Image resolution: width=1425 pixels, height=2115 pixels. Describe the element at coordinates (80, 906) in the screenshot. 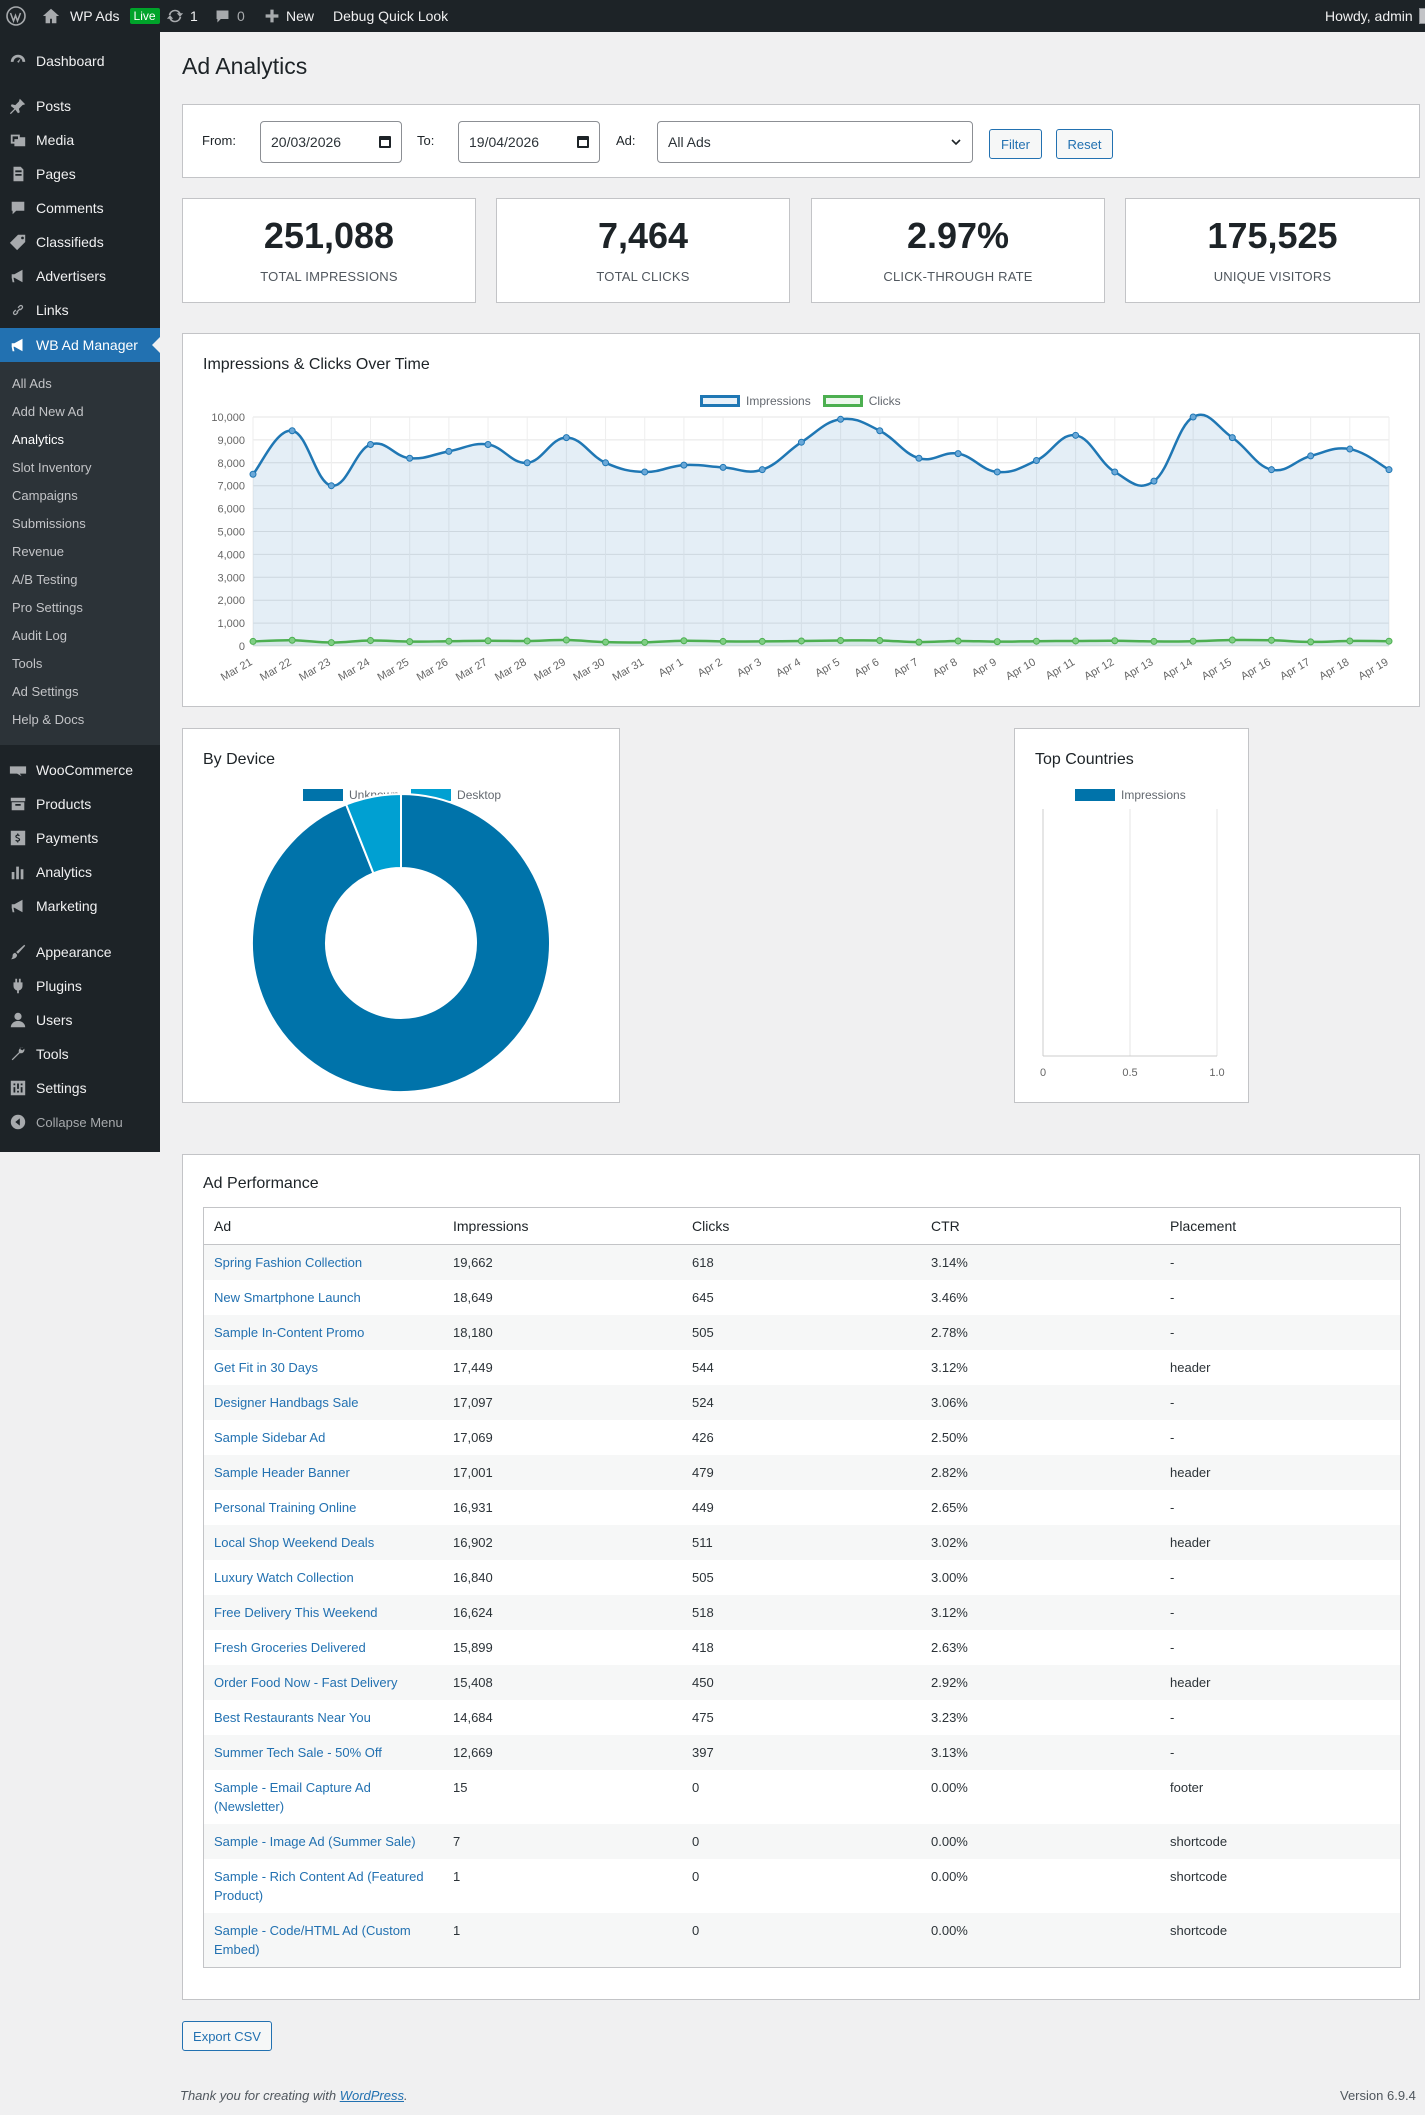

I see `sidebar-item-marketing: Marketing` at that location.